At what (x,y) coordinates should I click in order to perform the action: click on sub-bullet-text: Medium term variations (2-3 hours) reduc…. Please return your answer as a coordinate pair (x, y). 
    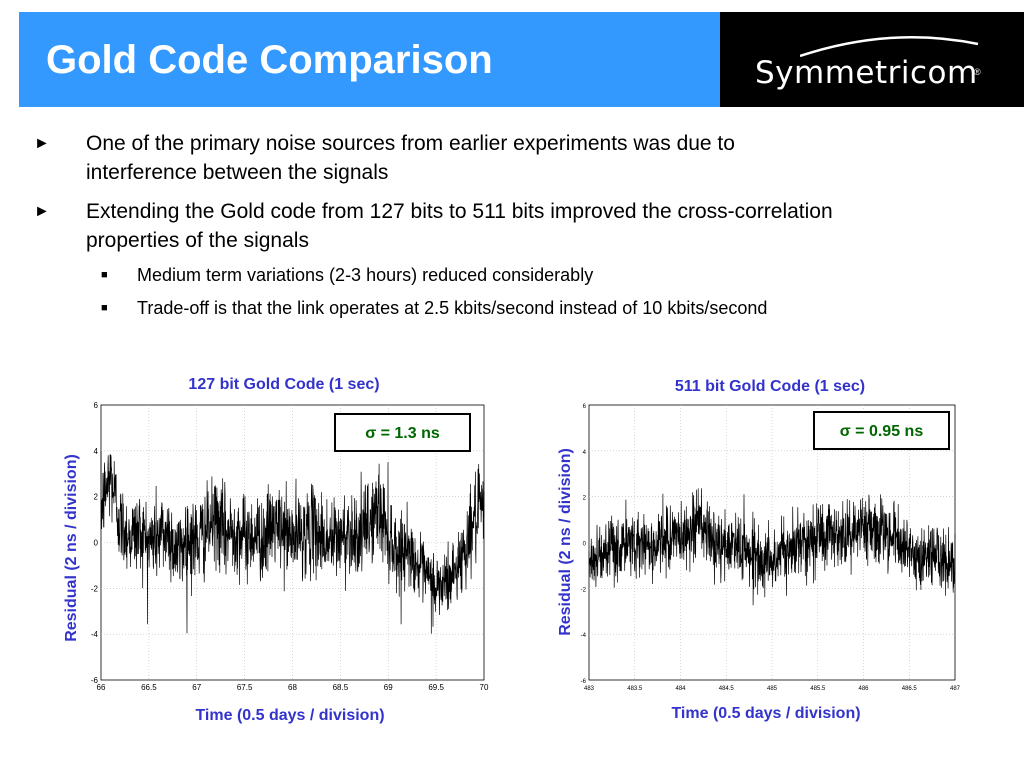
    Looking at the image, I should click on (365, 275).